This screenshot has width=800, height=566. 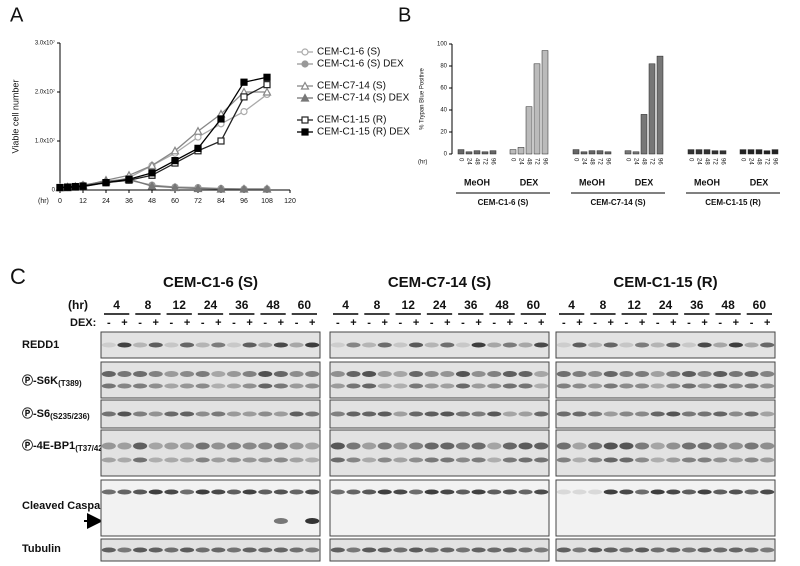 I want to click on x-axis-label: (hr), so click(x=422, y=163).